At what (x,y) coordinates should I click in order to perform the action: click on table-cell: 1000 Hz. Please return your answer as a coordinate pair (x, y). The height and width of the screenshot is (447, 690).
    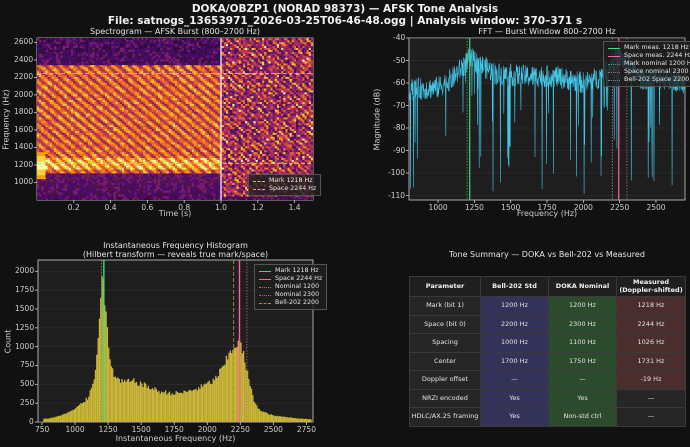
    Looking at the image, I should click on (514, 343).